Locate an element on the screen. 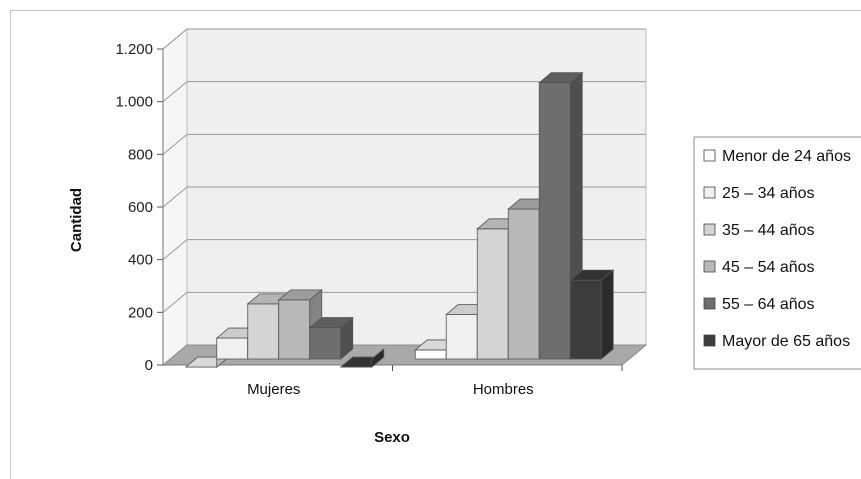 The width and height of the screenshot is (861, 479). legend-label: 25 – 34 años is located at coordinates (768, 193).